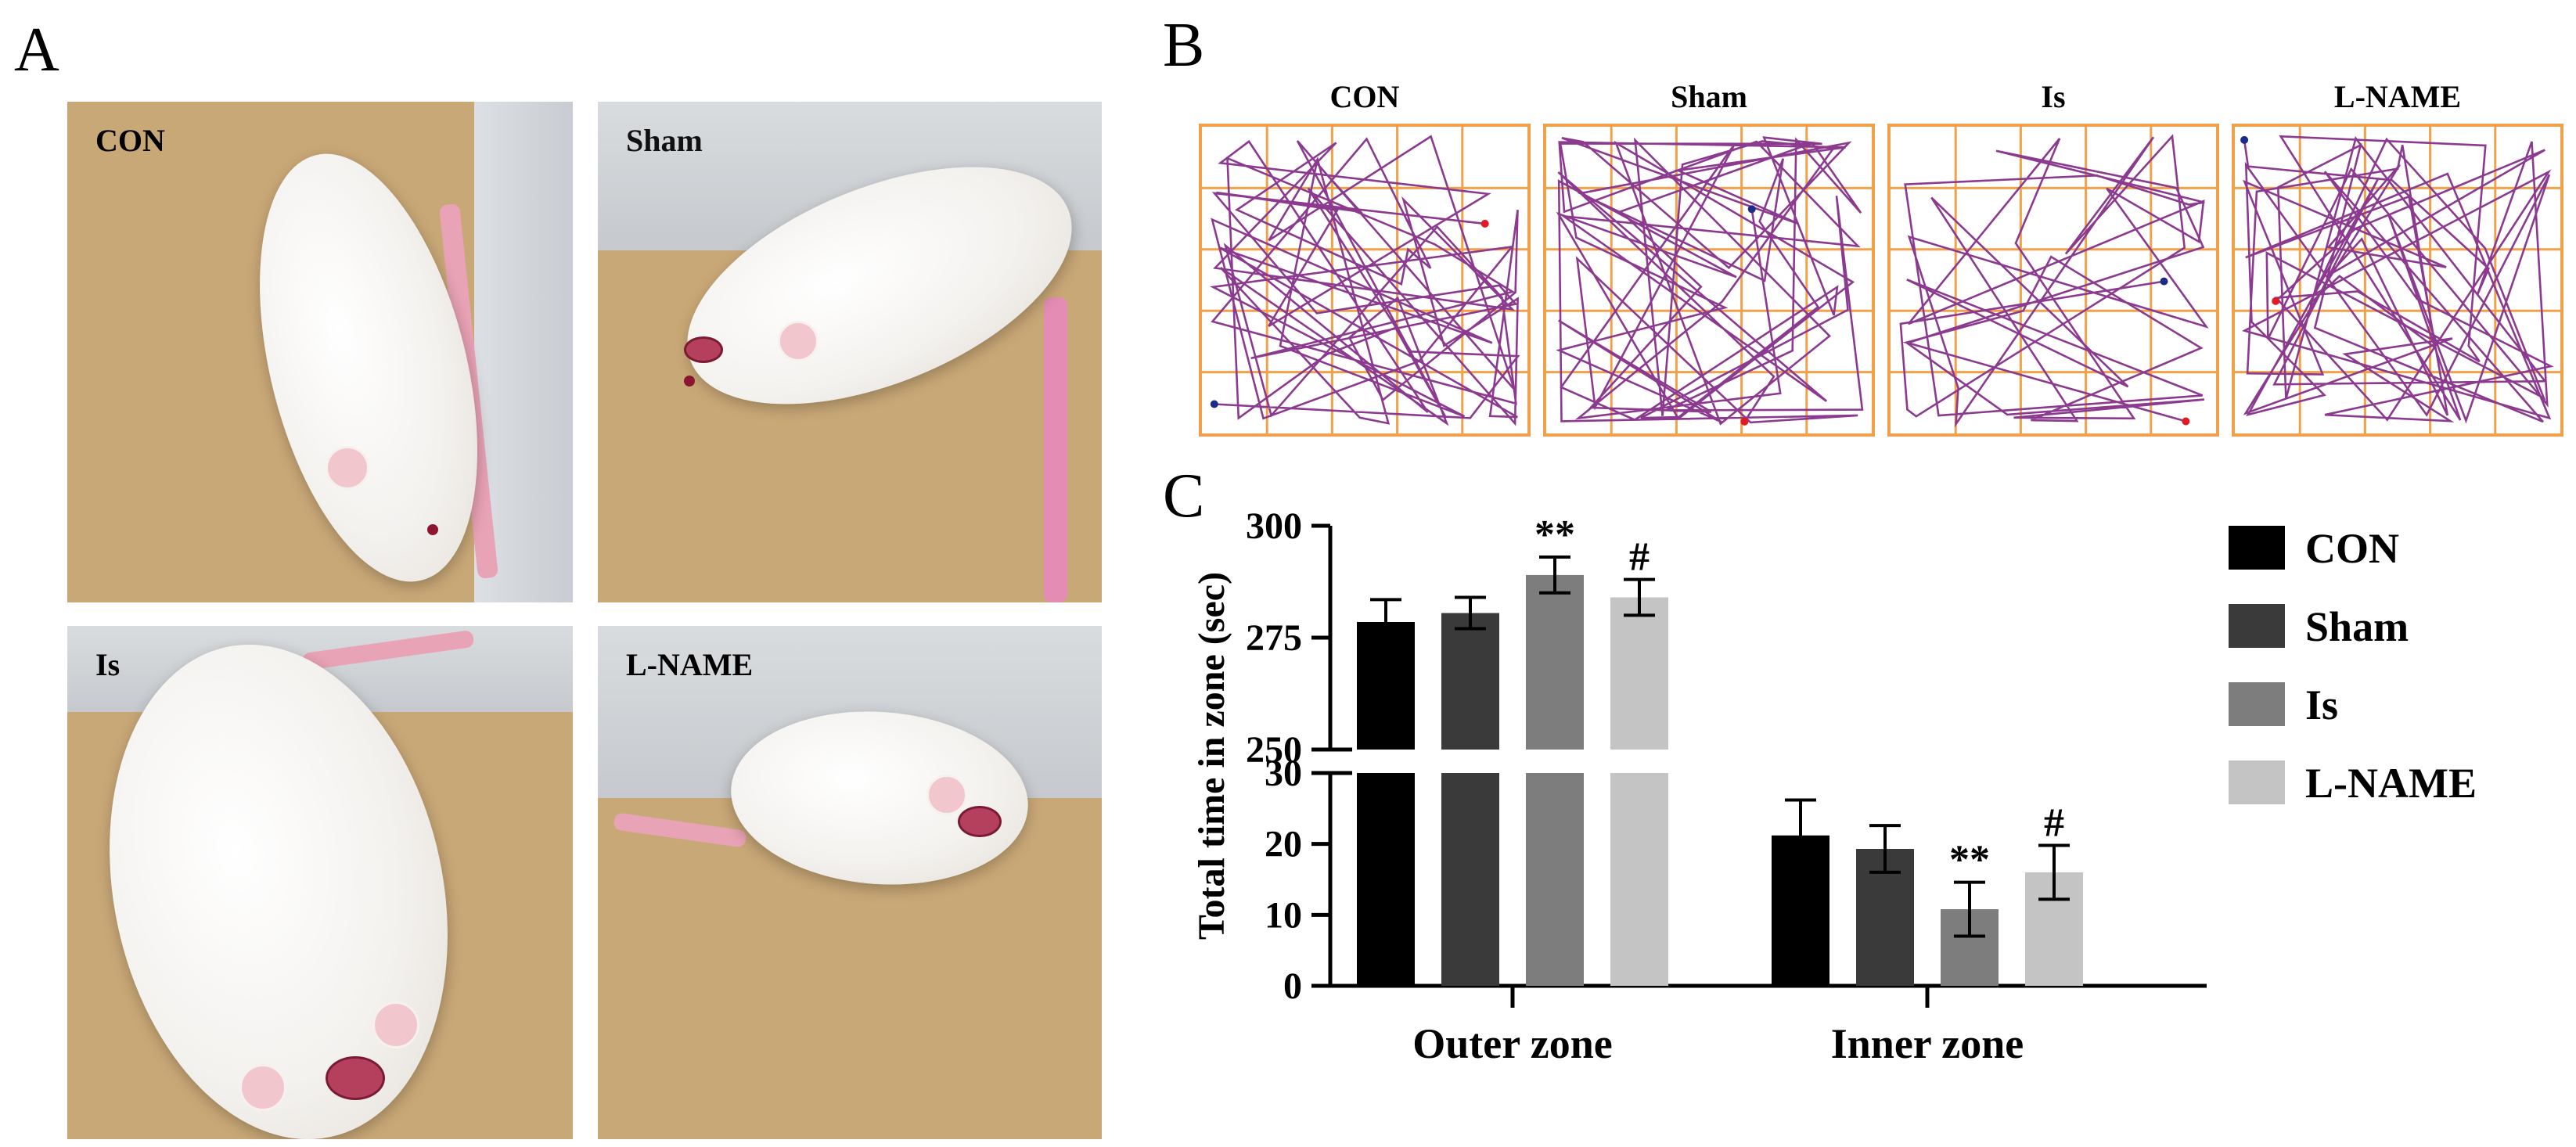 Image resolution: width=2576 pixels, height=1147 pixels. Describe the element at coordinates (1386, 879) in the screenshot. I see `bar-con-lower` at that location.